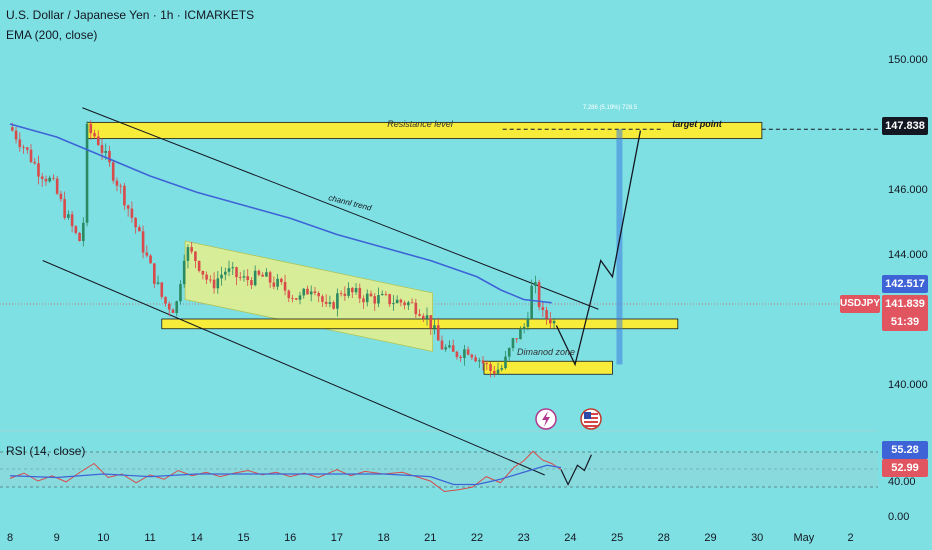 This screenshot has width=932, height=550. Describe the element at coordinates (103, 538) in the screenshot. I see `time-tick-label: 10` at that location.